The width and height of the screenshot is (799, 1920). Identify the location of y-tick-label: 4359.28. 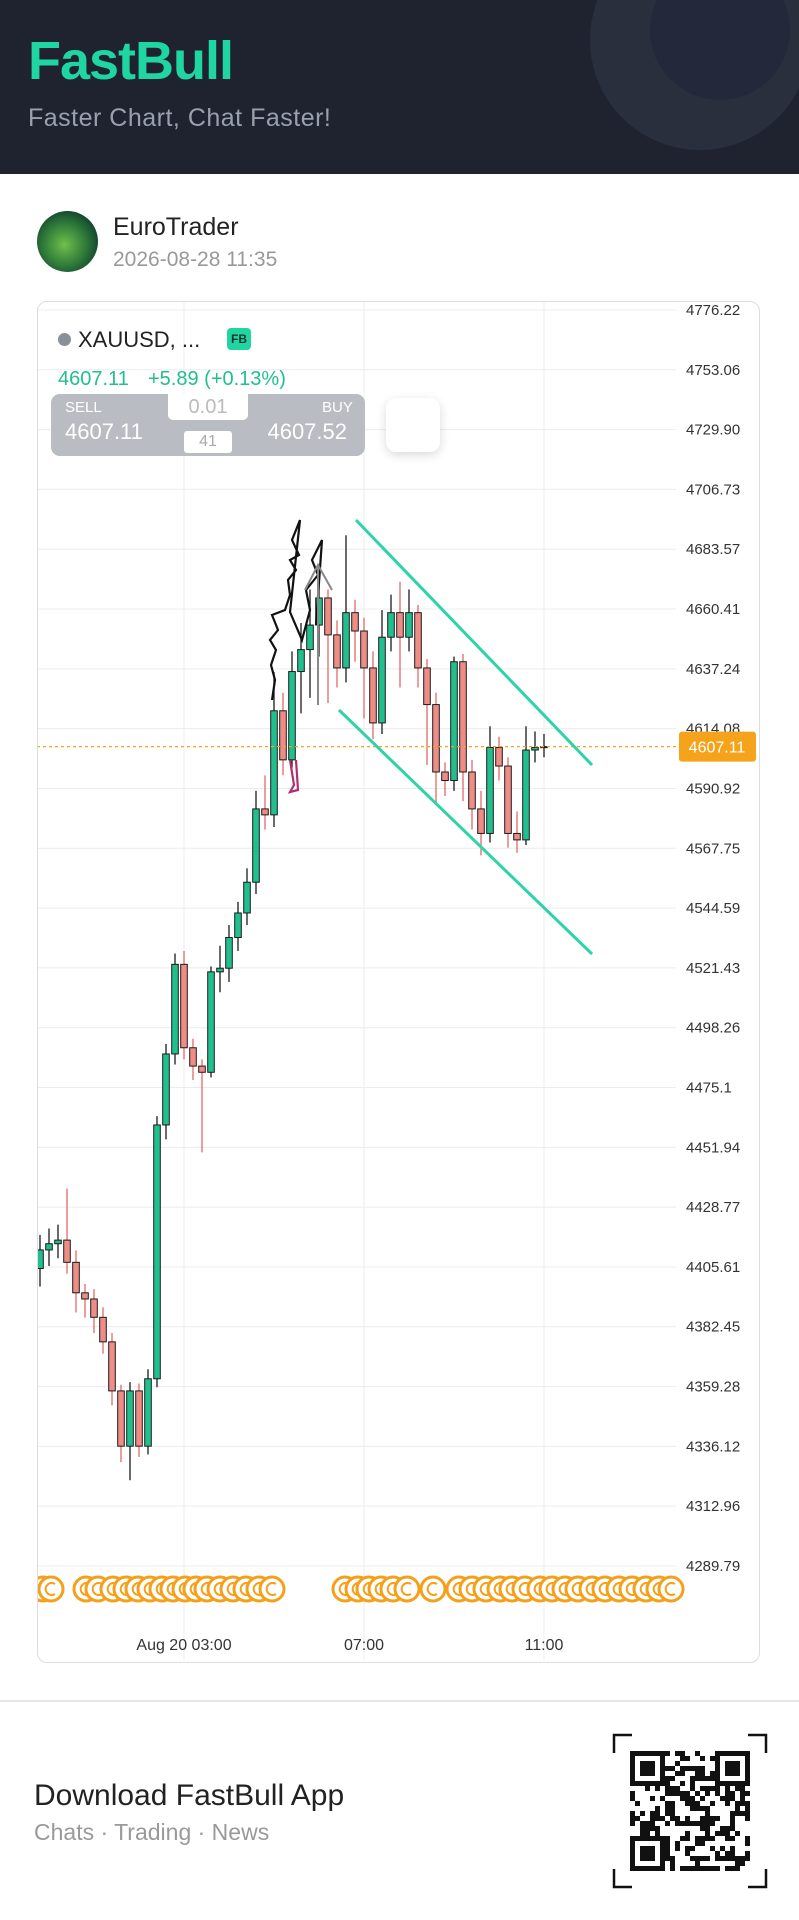
(713, 1387).